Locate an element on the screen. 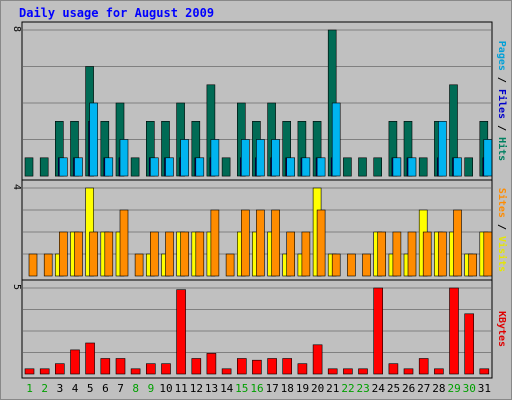 The width and height of the screenshot is (512, 400). day-label-3: 3 is located at coordinates (60, 388).